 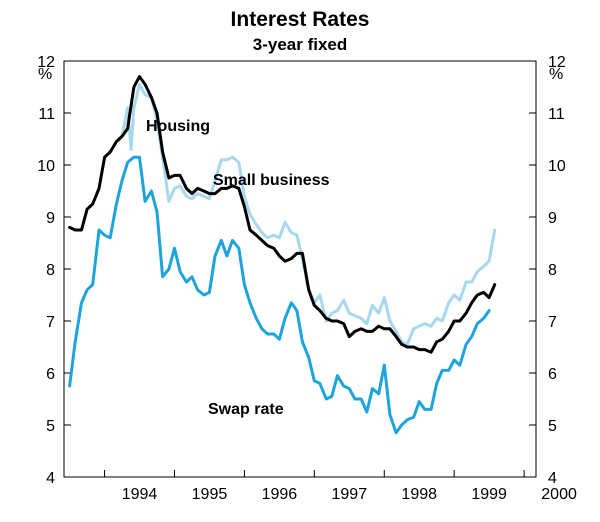 I want to click on y-tick-label-right: 9, so click(x=552, y=218).